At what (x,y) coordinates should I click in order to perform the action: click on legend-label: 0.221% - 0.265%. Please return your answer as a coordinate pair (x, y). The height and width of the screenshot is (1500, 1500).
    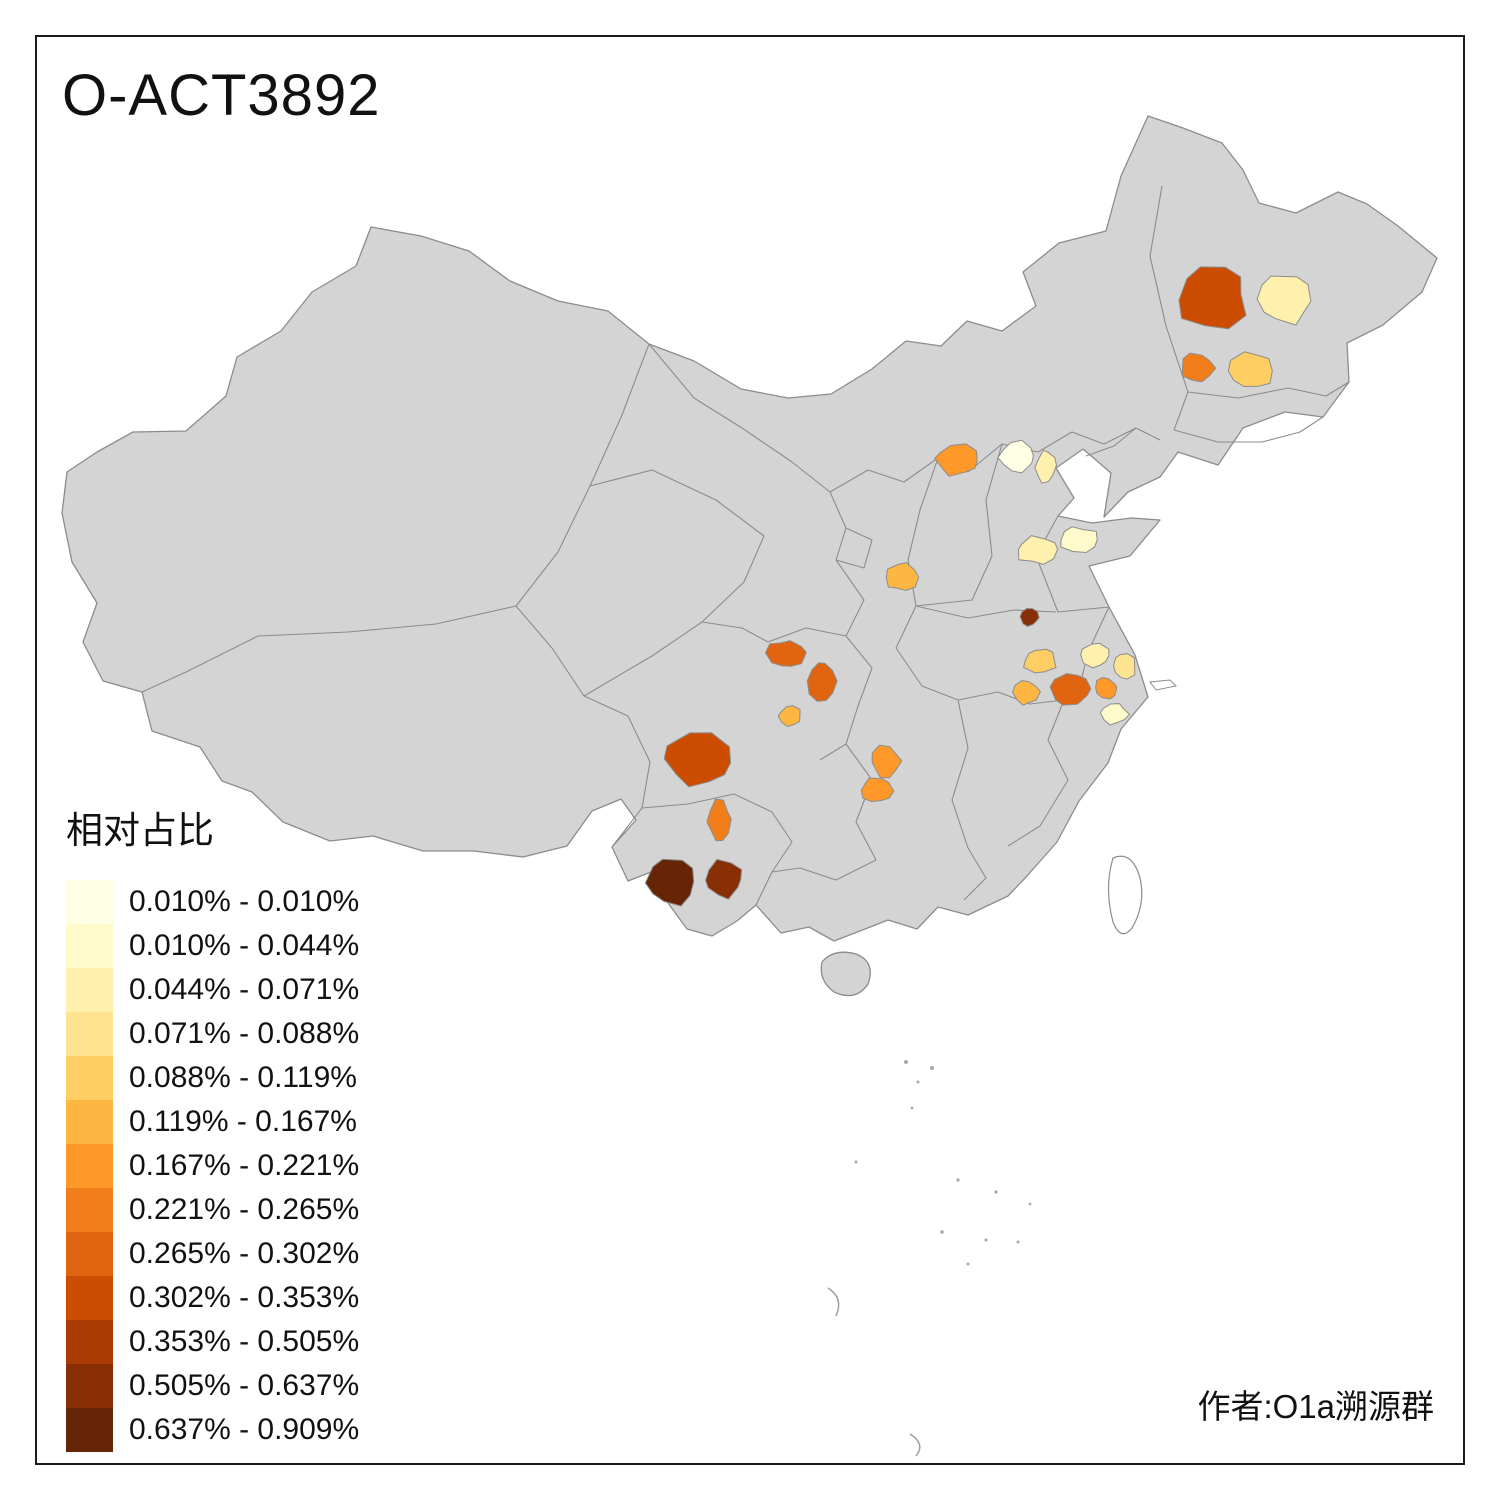
    Looking at the image, I should click on (244, 1209).